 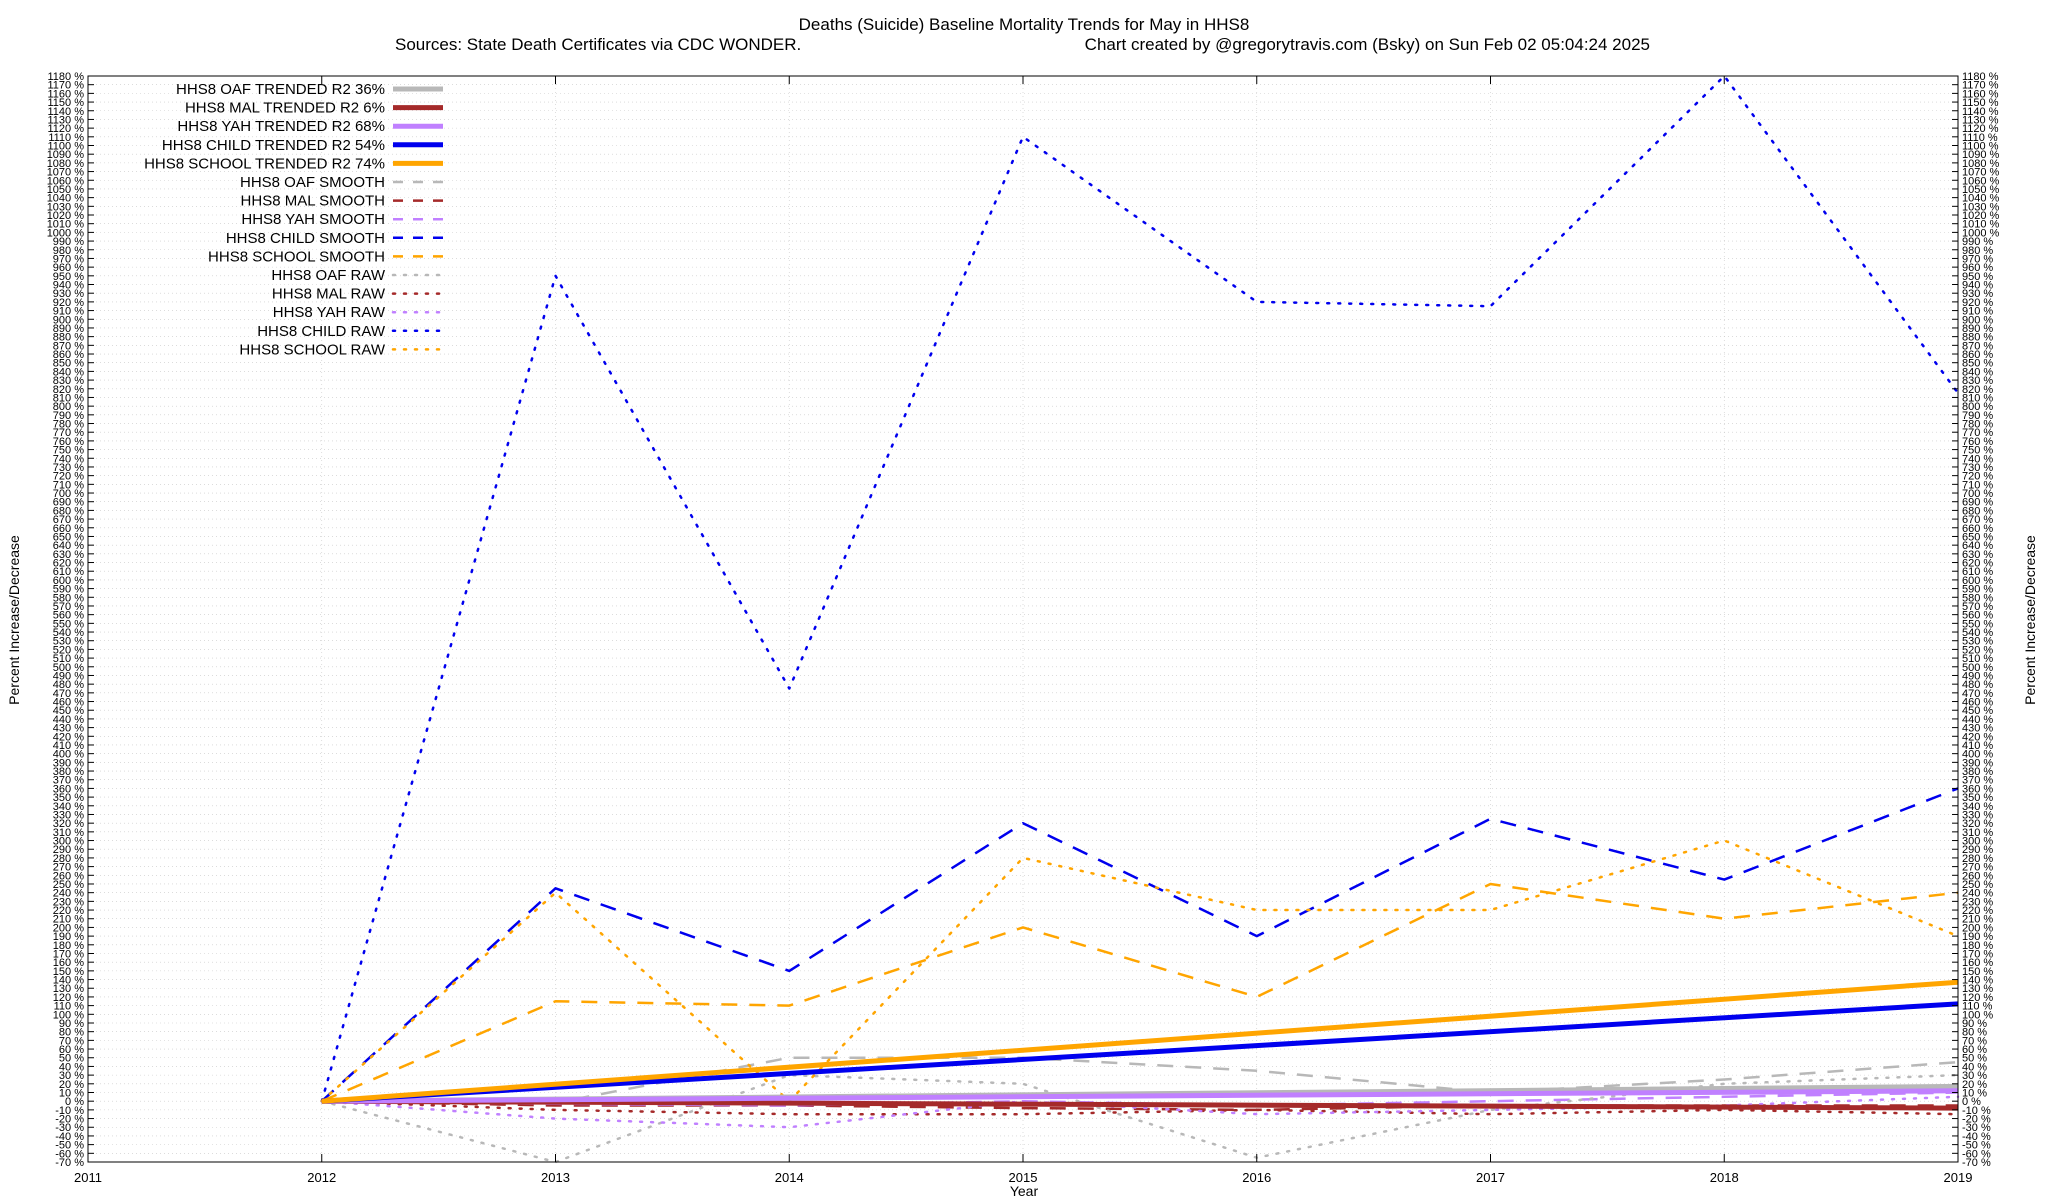 I want to click on series-line-hhs8-oaf-raw, so click(x=1140, y=1118).